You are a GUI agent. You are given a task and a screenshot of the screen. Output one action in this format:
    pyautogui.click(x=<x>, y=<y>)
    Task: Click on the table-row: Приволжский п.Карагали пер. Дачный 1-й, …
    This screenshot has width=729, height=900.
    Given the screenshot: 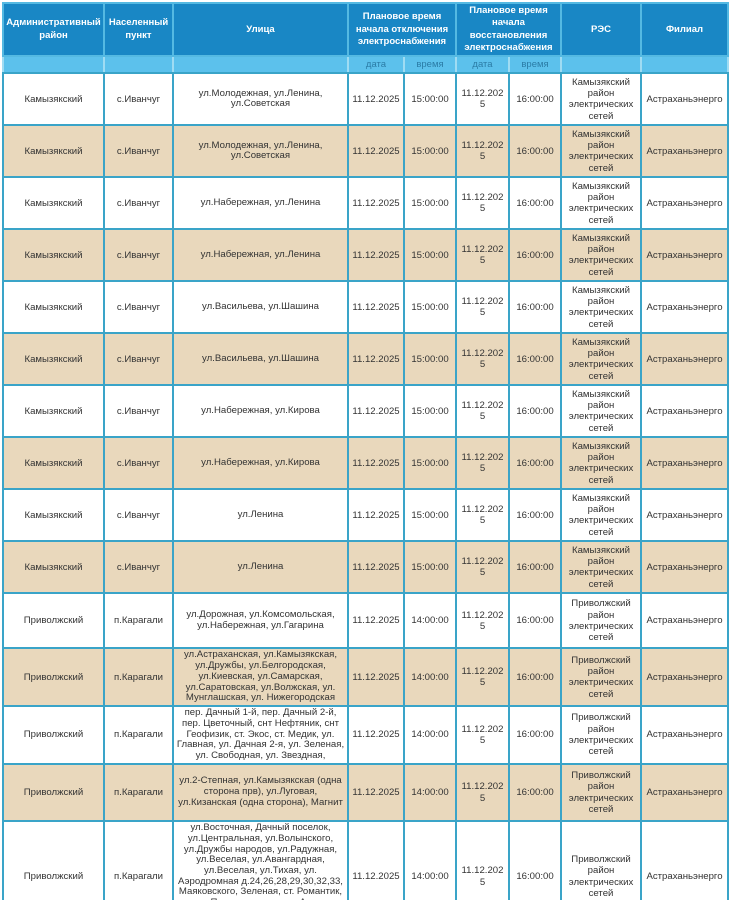 What is the action you would take?
    pyautogui.click(x=365, y=735)
    